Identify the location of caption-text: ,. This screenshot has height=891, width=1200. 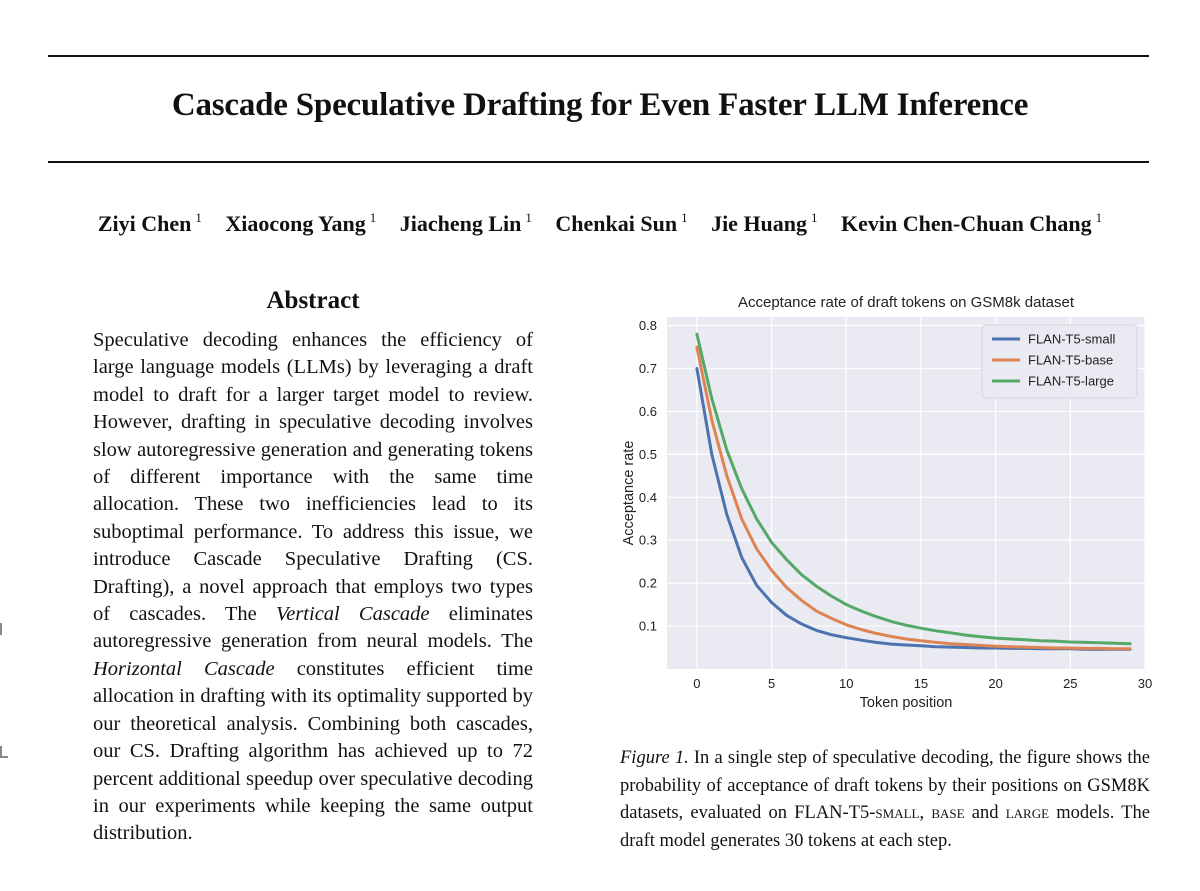
(925, 813).